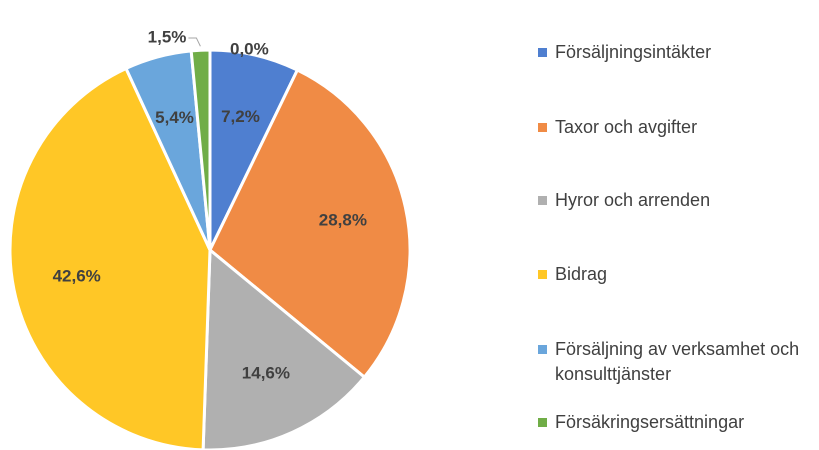 The image size is (819, 450). What do you see at coordinates (633, 200) in the screenshot?
I see `legend-label: Hyror och arrenden` at bounding box center [633, 200].